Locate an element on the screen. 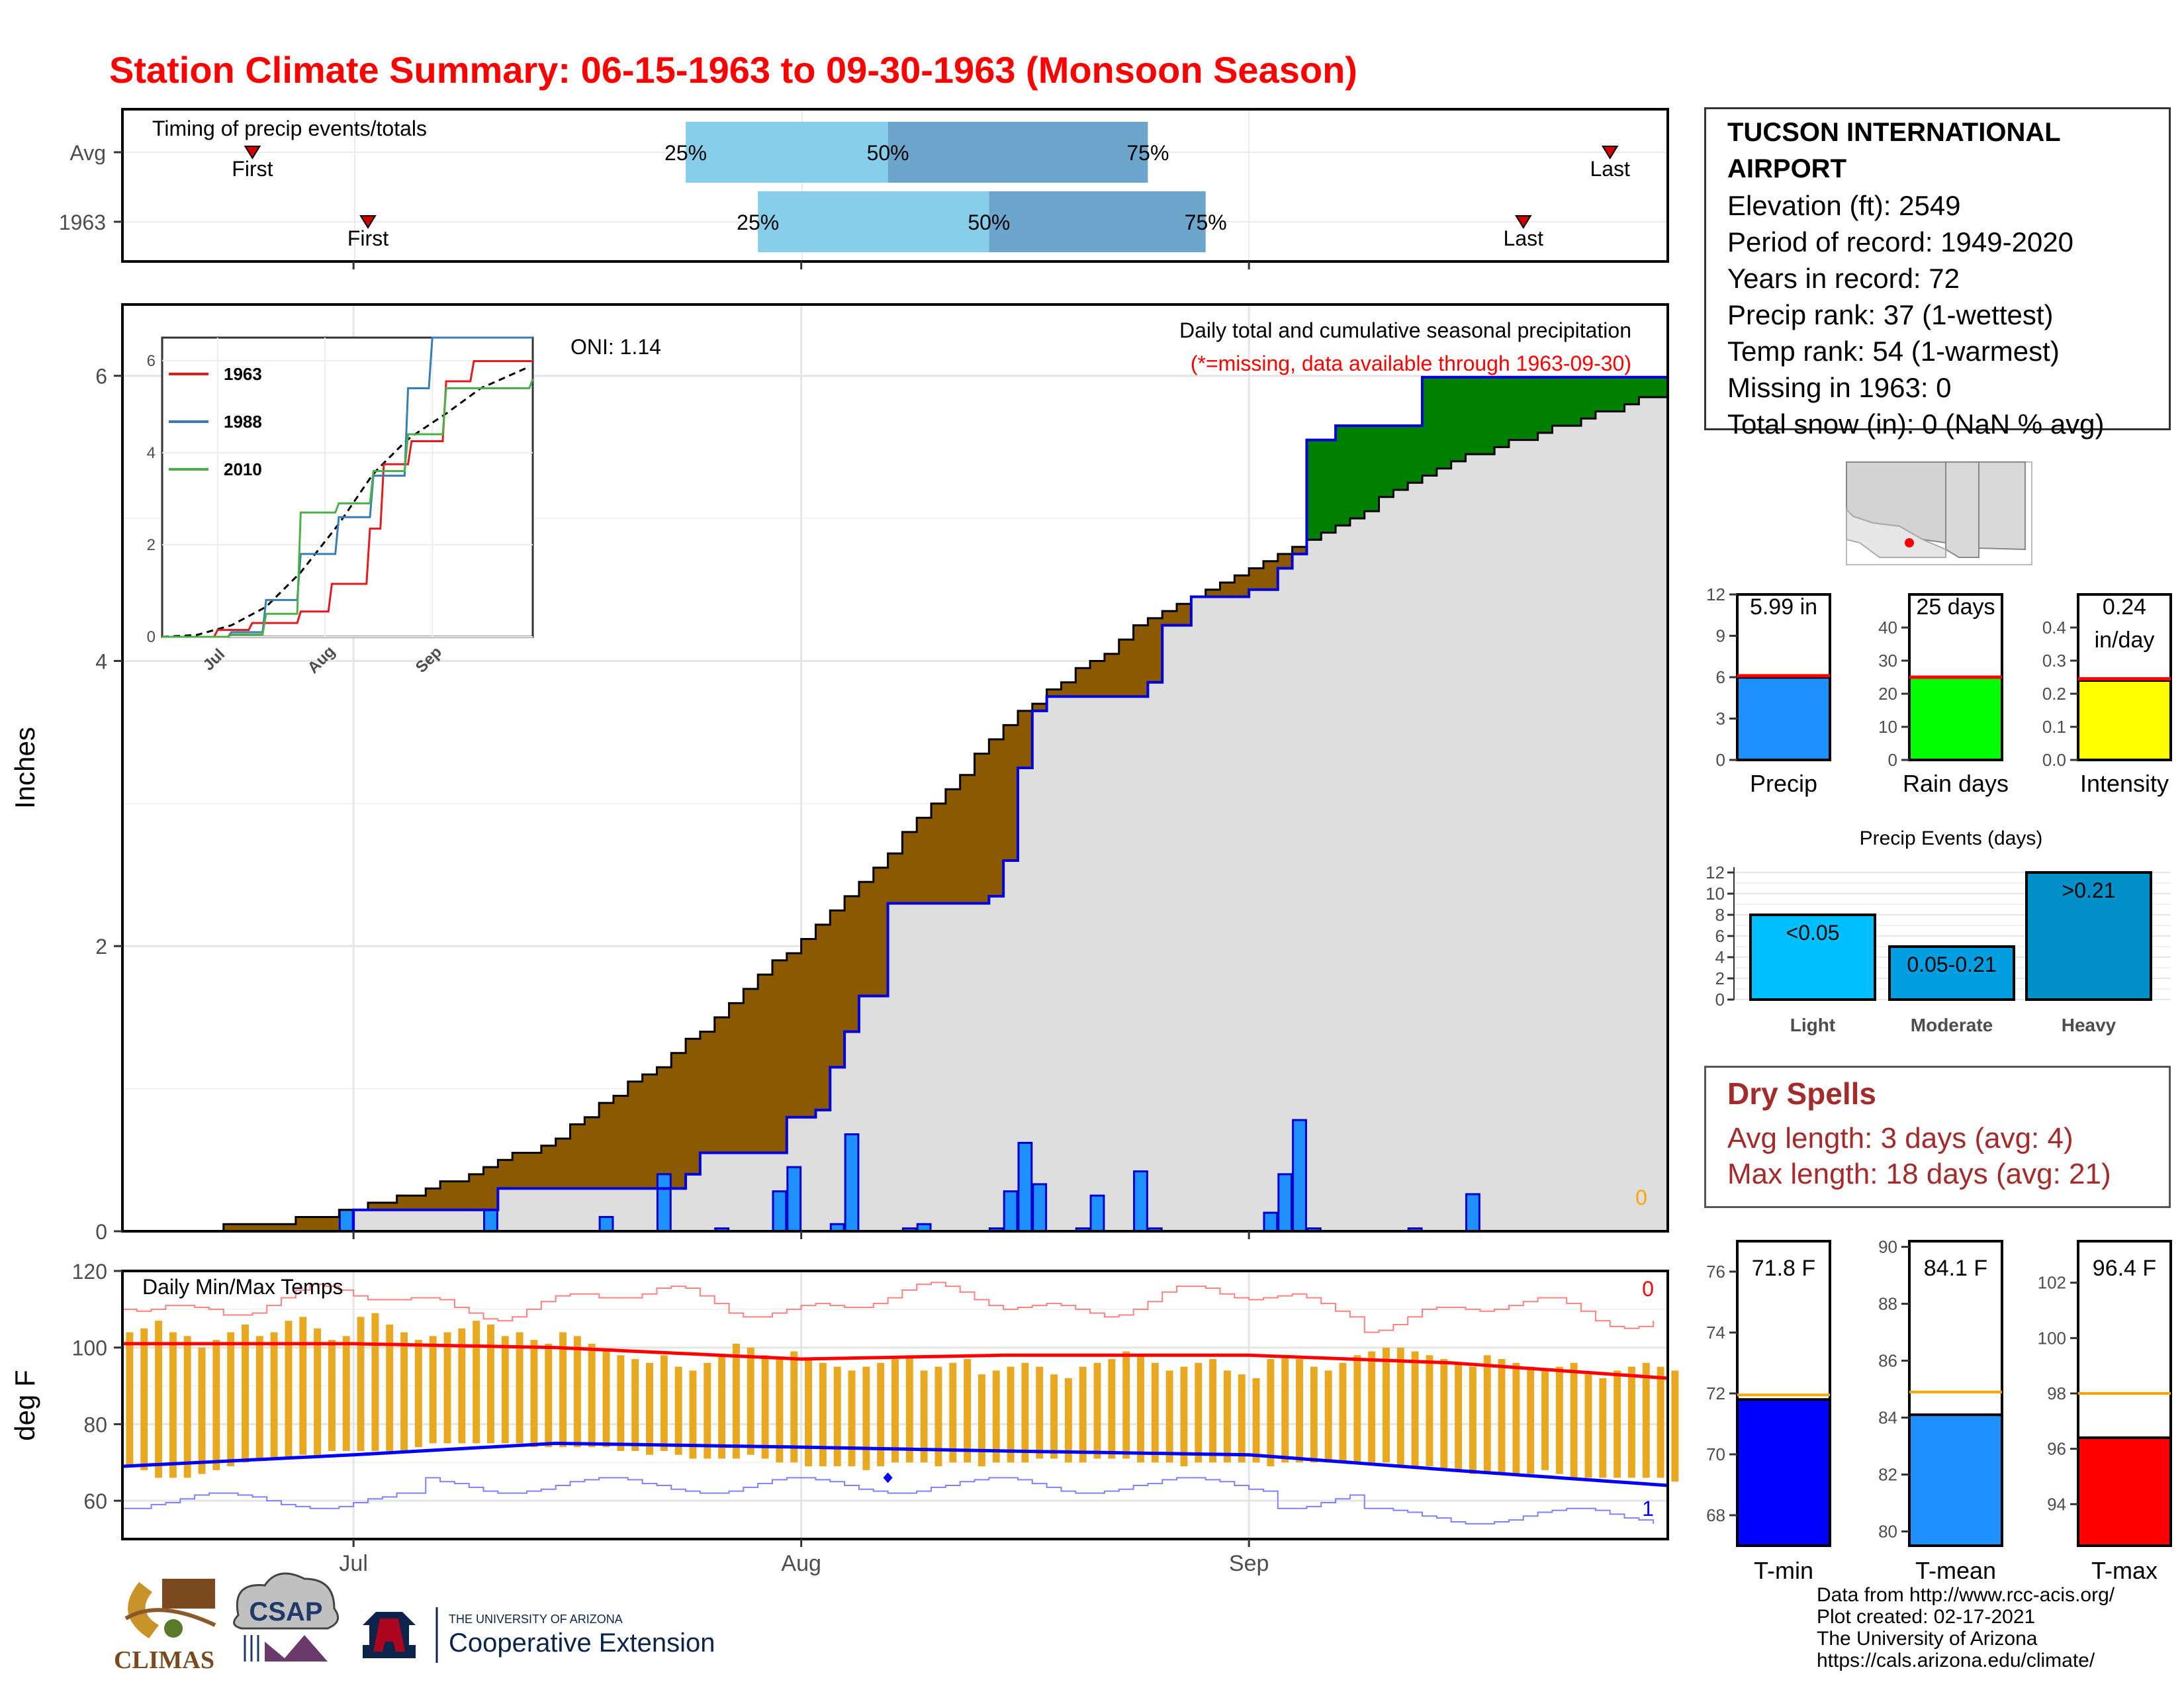 This screenshot has height=1688, width=2184. dry-spells-title: Dry Spells is located at coordinates (1801, 1093).